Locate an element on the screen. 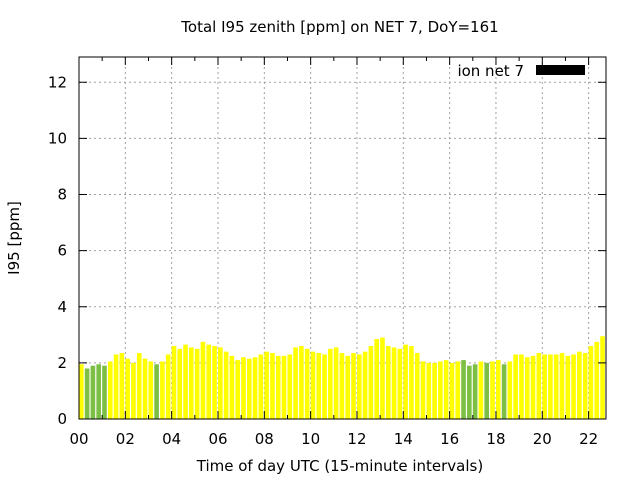 This screenshot has width=640, height=480. x-tick-label: 02 is located at coordinates (125, 439).